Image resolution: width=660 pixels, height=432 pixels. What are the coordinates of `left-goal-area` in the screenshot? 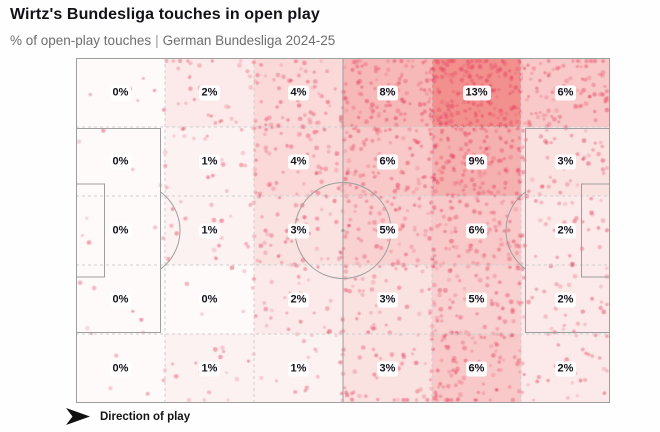 It's located at (90, 230).